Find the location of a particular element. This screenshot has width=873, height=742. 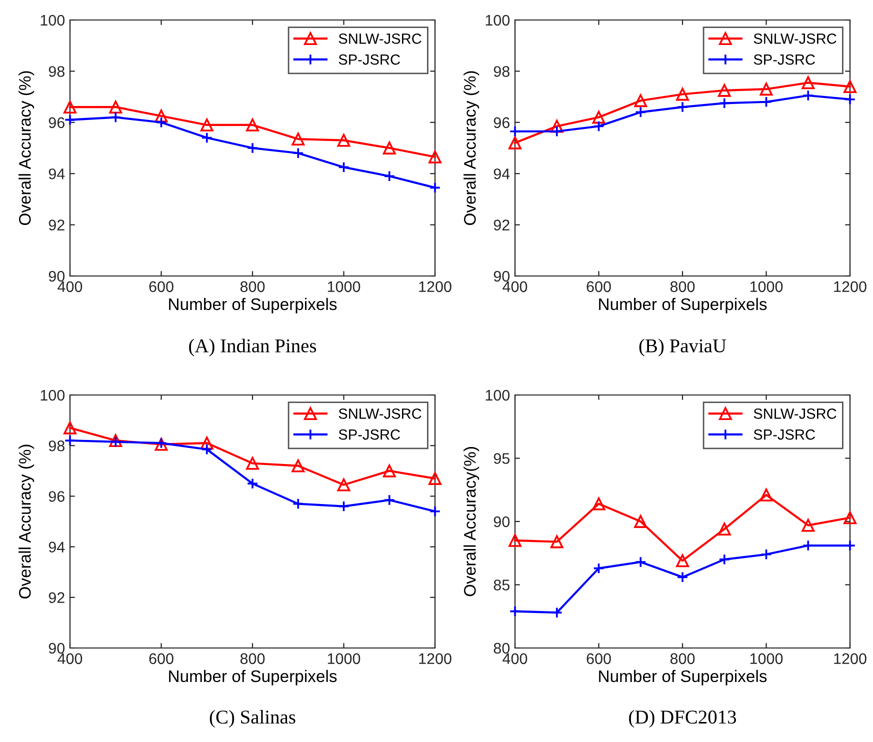

y-tick-label: 92 is located at coordinates (502, 225).